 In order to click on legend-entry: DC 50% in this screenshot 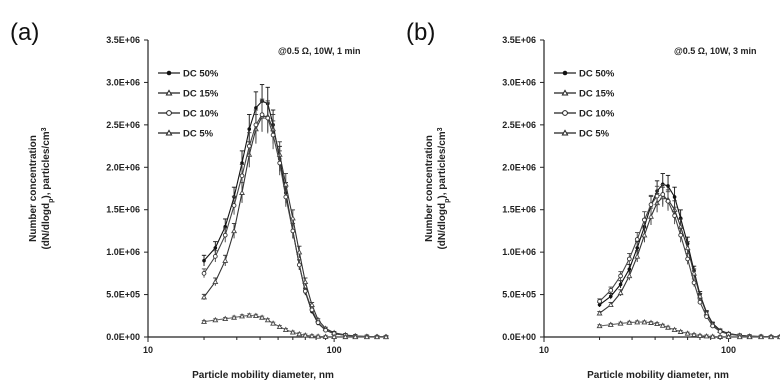, I will do `click(597, 74)`.